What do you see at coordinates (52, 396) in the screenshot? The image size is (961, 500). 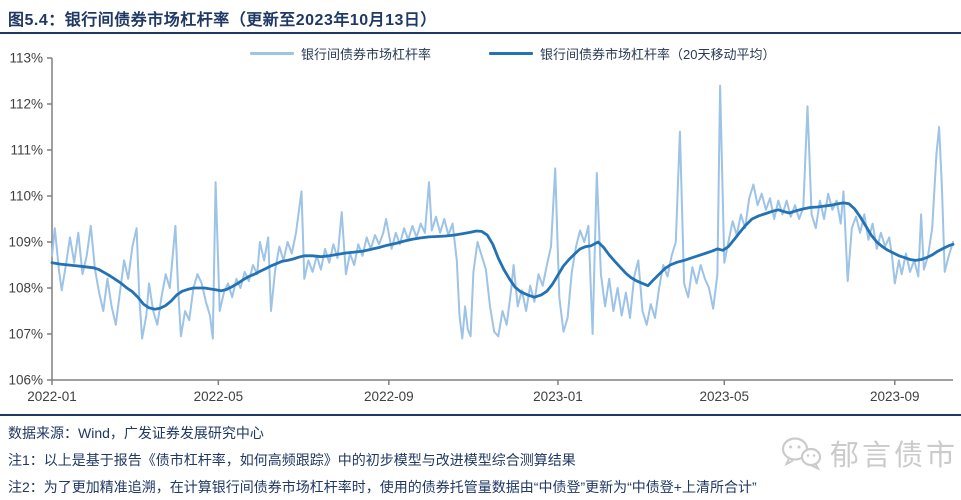 I see `x-axis-label: 2022-01` at bounding box center [52, 396].